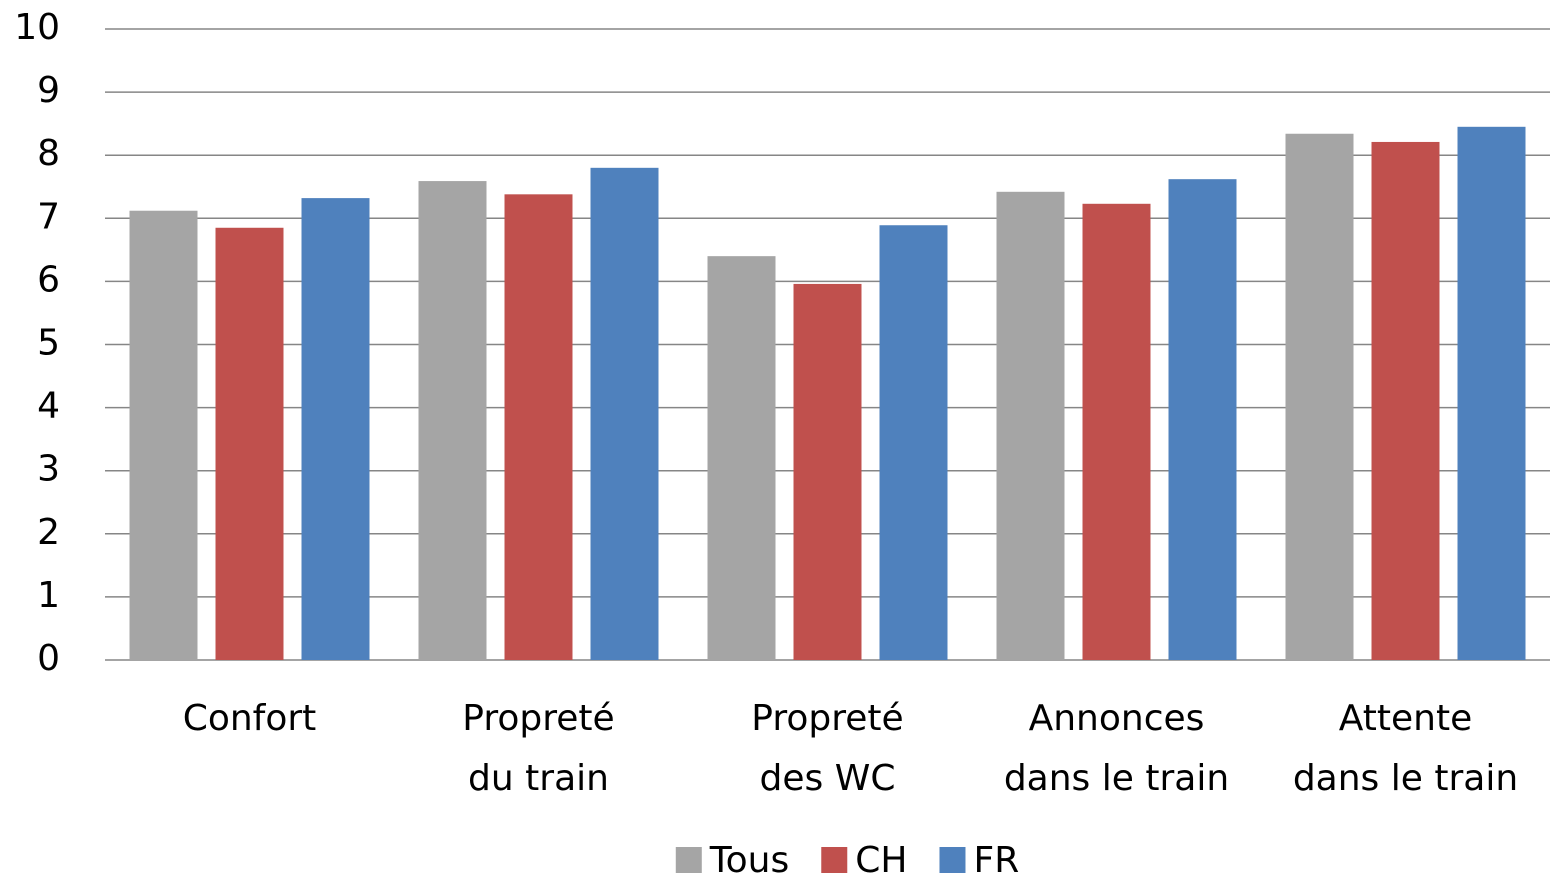 Image resolution: width=1550 pixels, height=879 pixels. I want to click on legend-item: FR, so click(979, 859).